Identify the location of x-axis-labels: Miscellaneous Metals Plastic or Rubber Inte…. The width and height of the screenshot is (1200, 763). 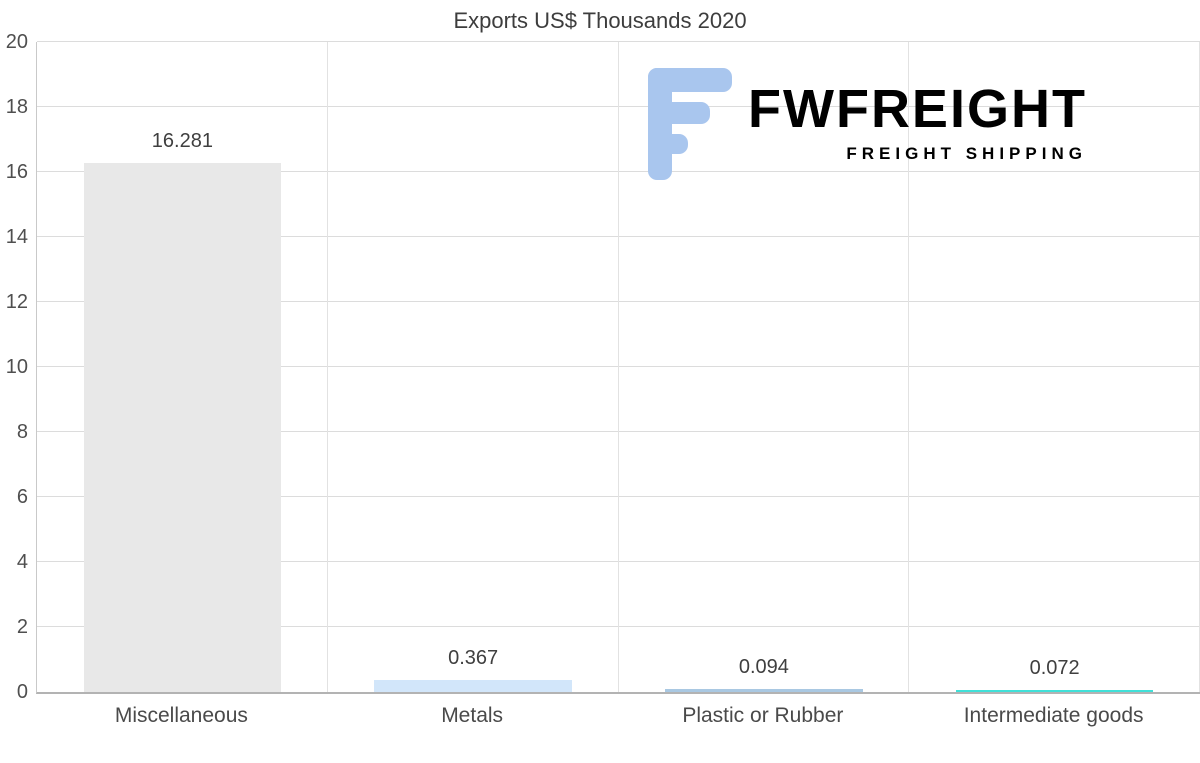
(617, 716).